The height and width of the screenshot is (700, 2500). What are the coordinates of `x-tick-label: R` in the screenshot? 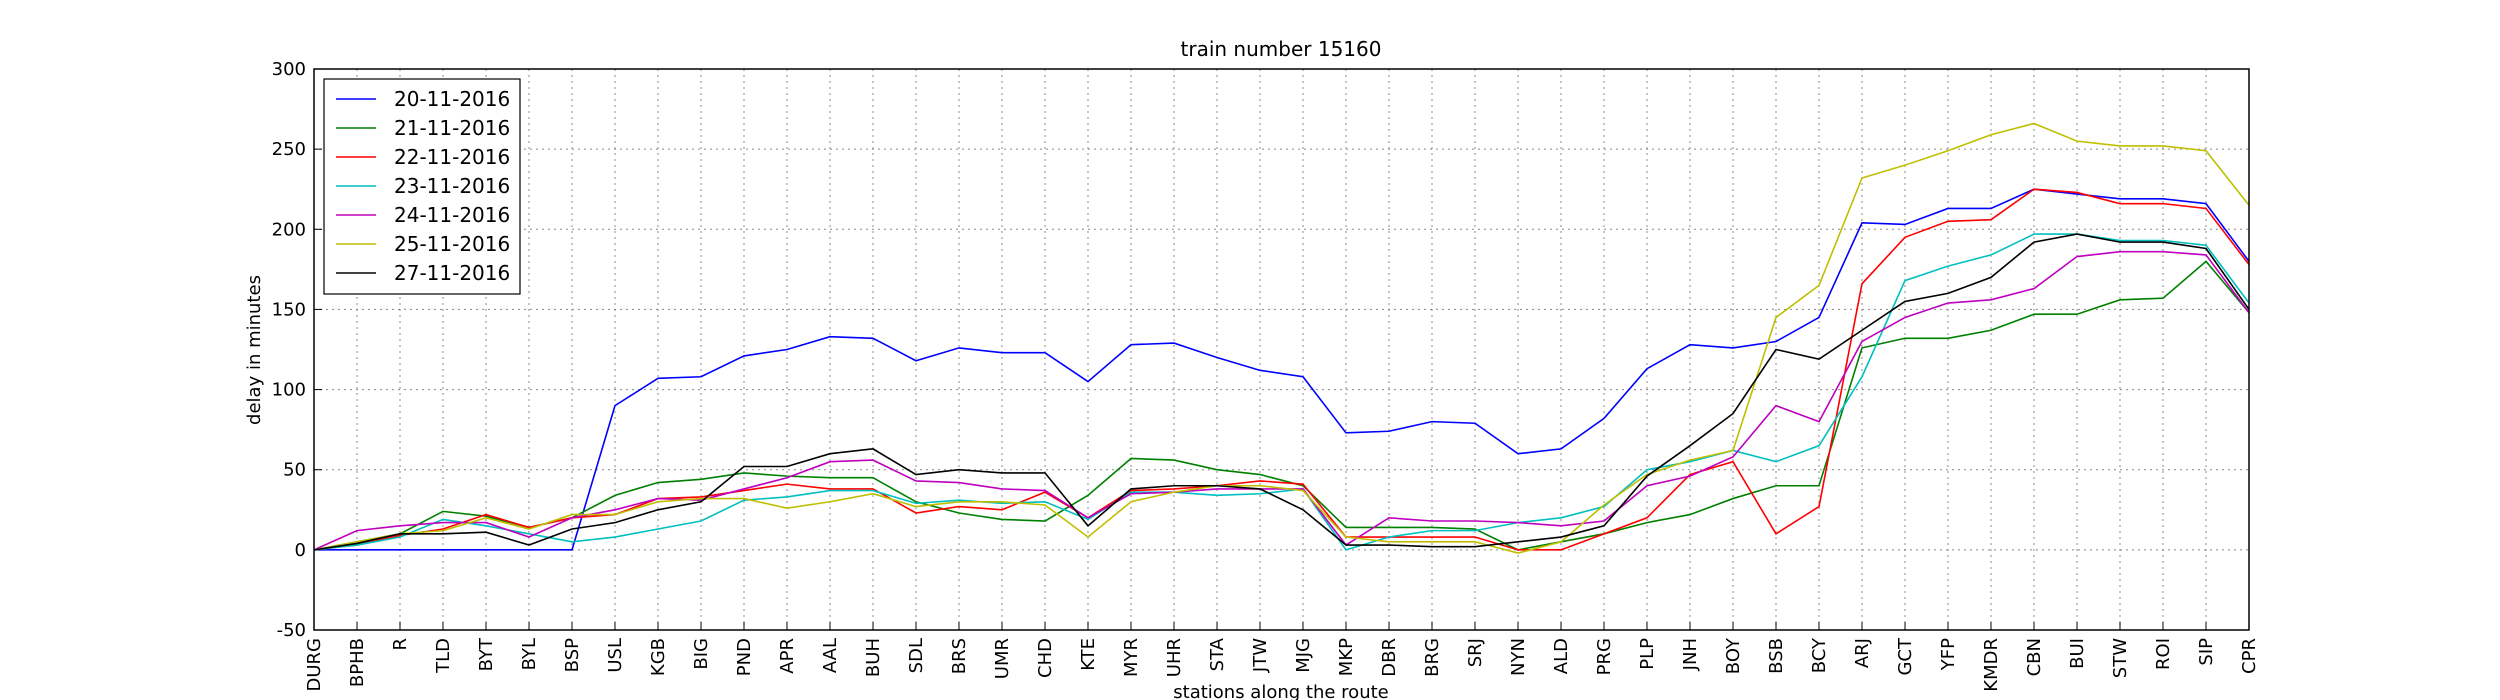 It's located at (400, 644).